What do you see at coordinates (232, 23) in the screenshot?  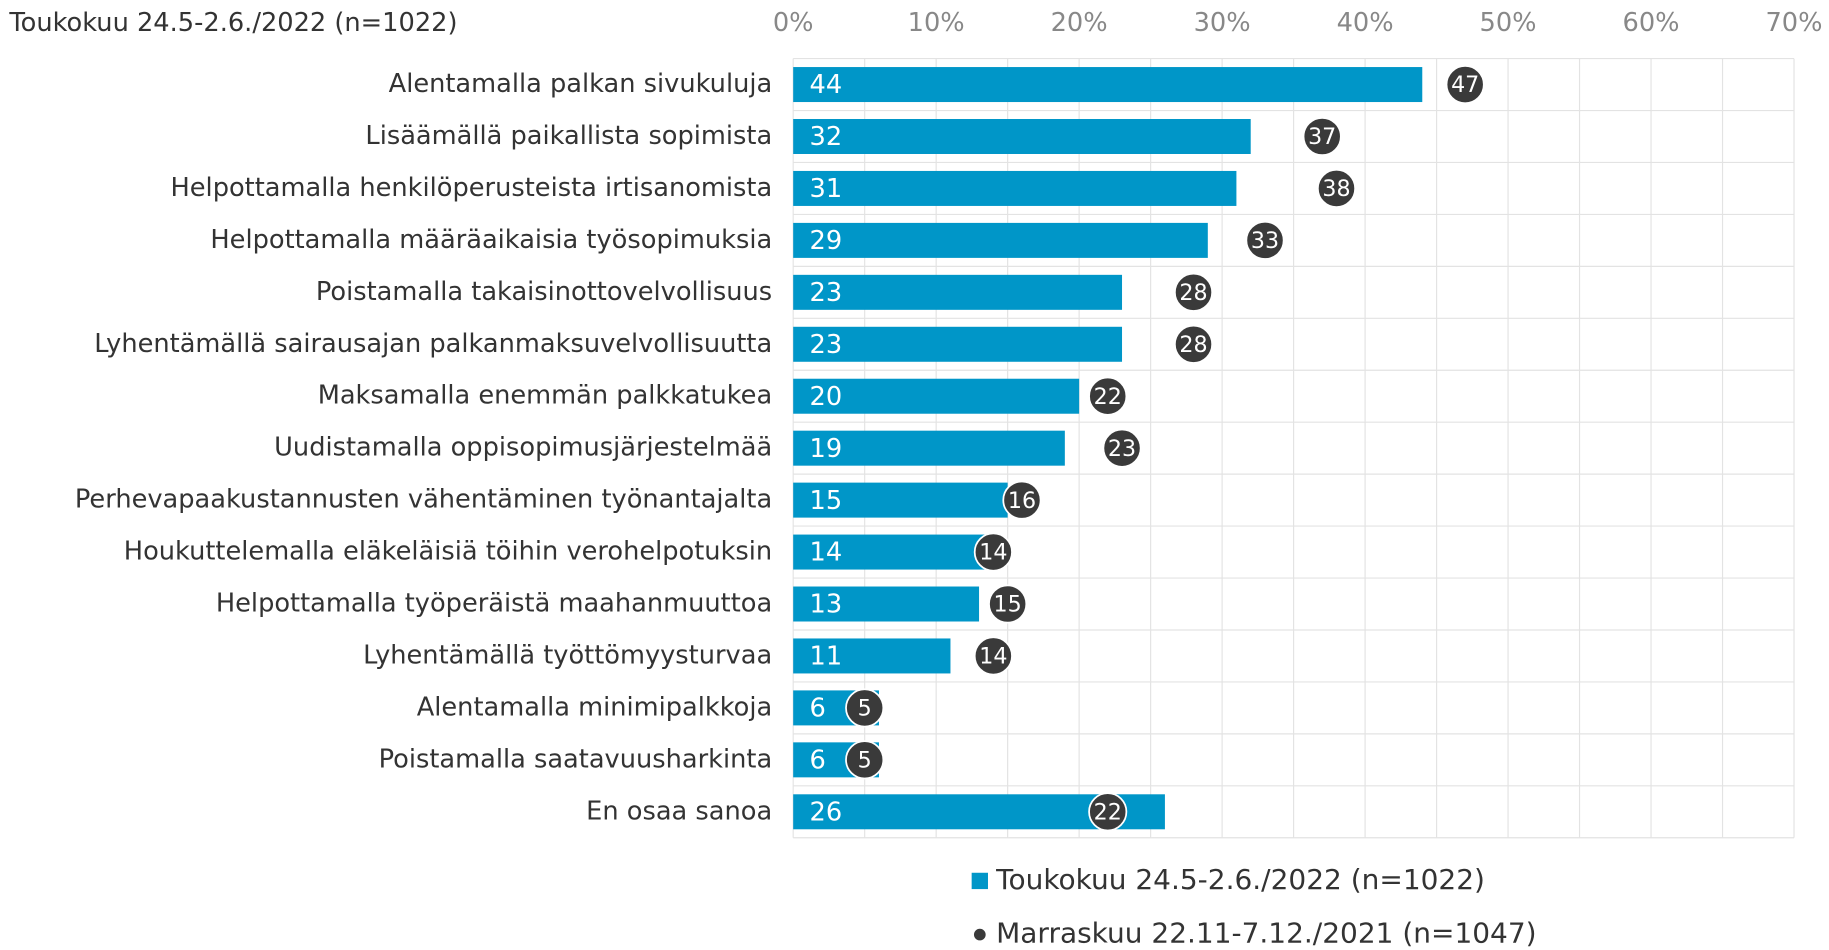 I see `chart-title: Toukokuu 24.5-2.6./2022 (n=1022)` at bounding box center [232, 23].